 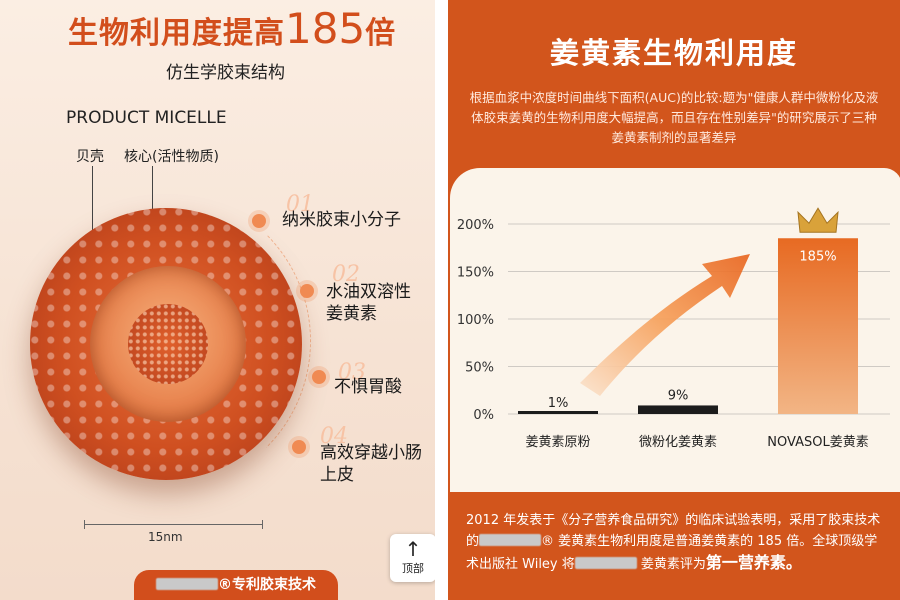 I want to click on feature-num-1: 01, so click(x=300, y=204).